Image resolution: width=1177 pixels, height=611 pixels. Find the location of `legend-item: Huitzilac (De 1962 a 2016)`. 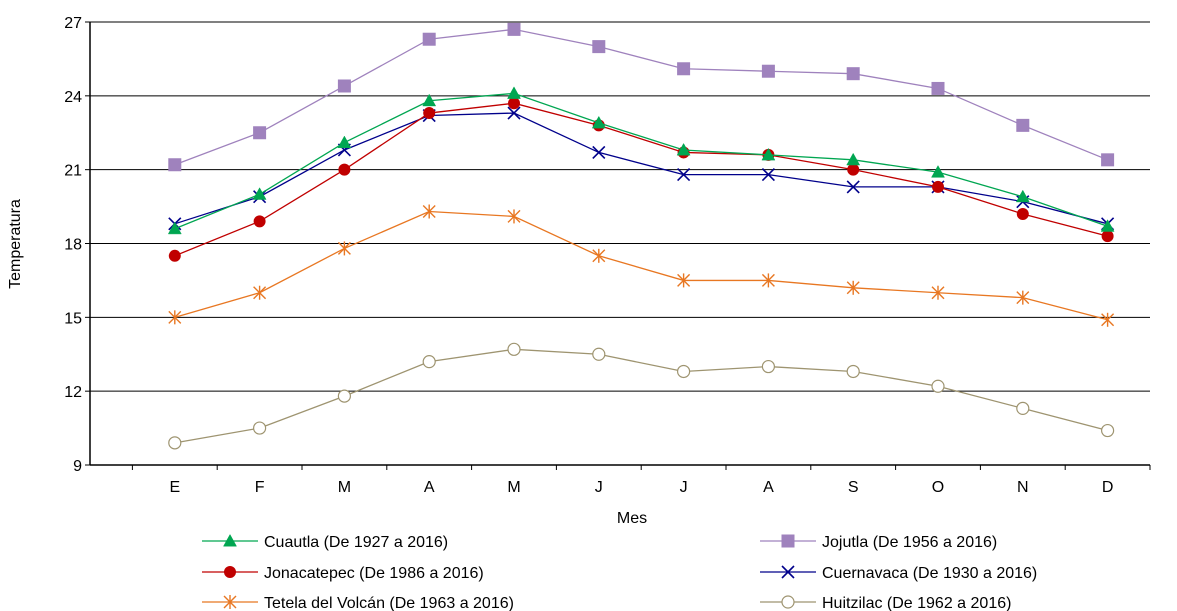

legend-item: Huitzilac (De 1962 a 2016) is located at coordinates (885, 603).